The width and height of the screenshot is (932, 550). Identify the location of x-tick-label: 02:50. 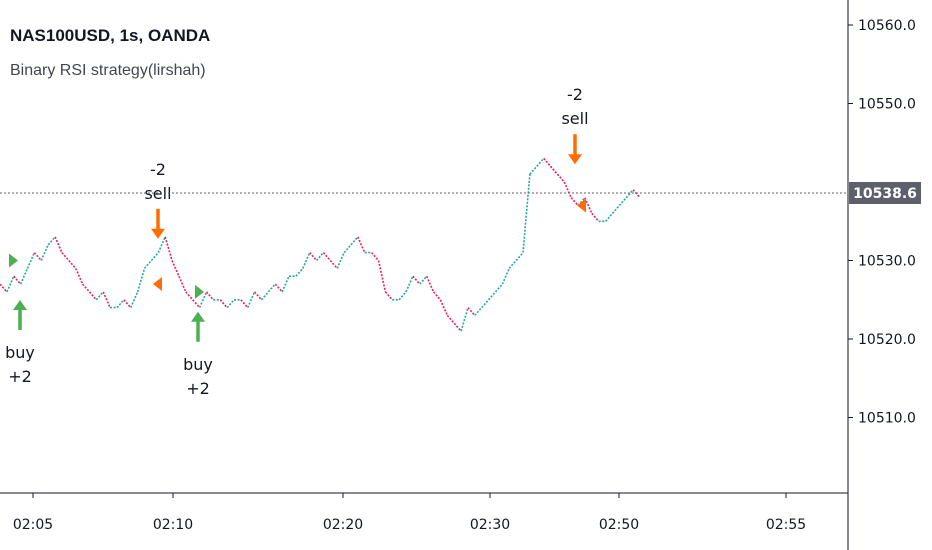
(619, 525).